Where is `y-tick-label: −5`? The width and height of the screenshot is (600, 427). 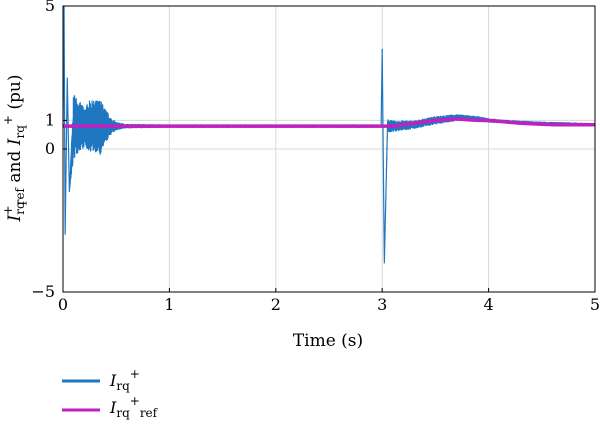 y-tick-label: −5 is located at coordinates (43, 291).